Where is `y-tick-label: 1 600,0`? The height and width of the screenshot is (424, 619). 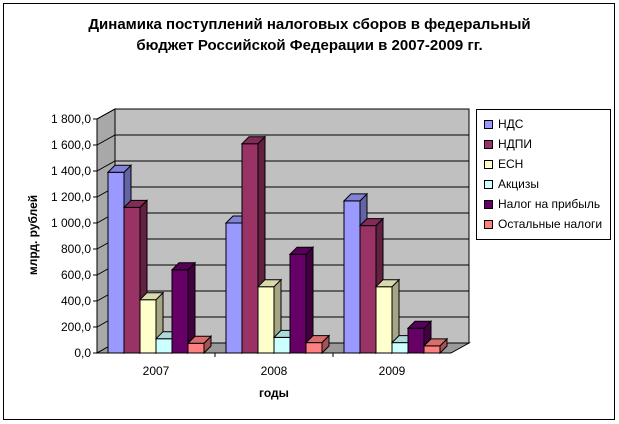
y-tick-label: 1 600,0 is located at coordinates (71, 145).